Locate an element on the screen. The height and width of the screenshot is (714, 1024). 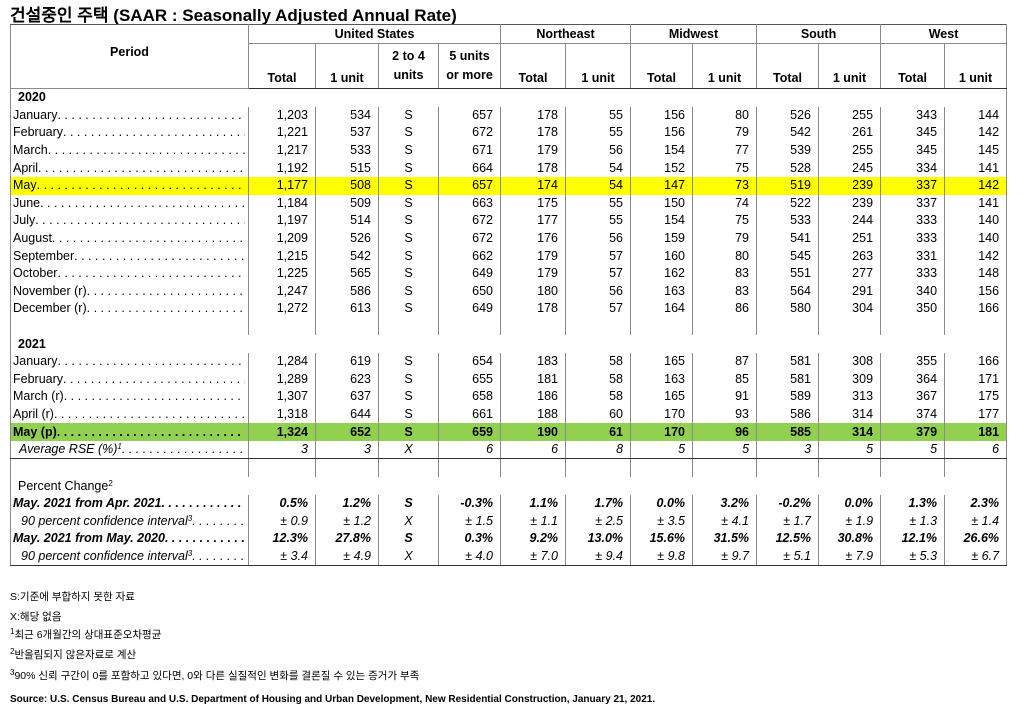
value-cell: 160 is located at coordinates (662, 256).